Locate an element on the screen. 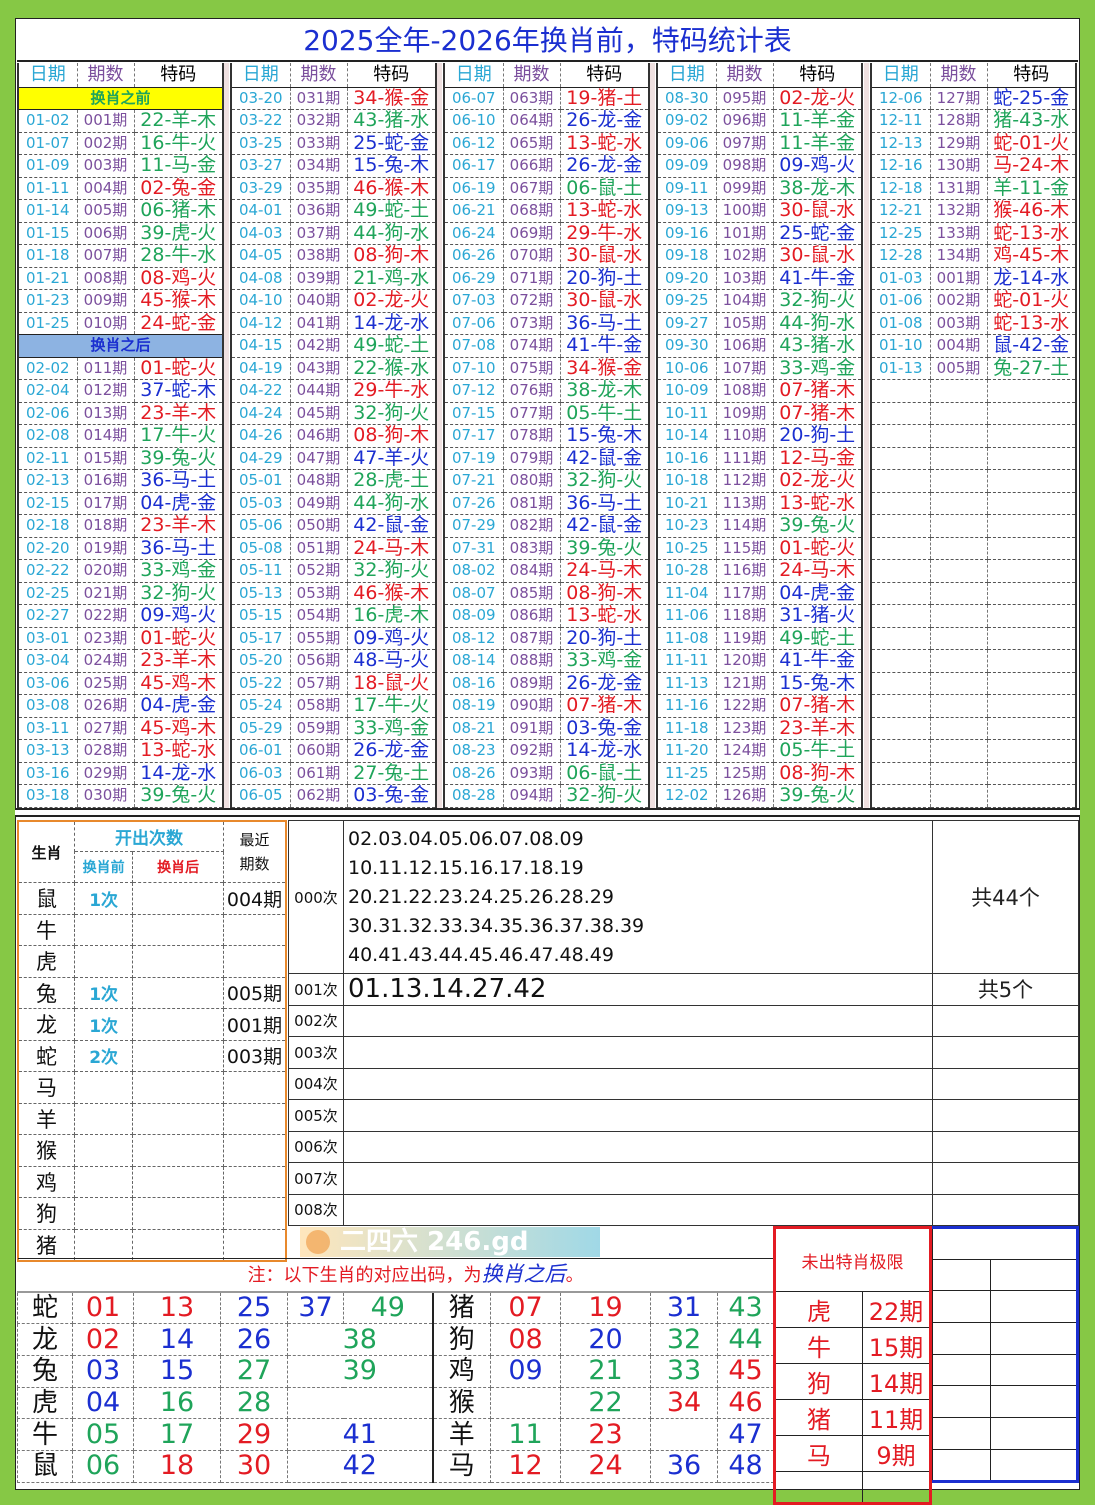 The height and width of the screenshot is (1505, 1095). note-suffix: 。 is located at coordinates (574, 1275).